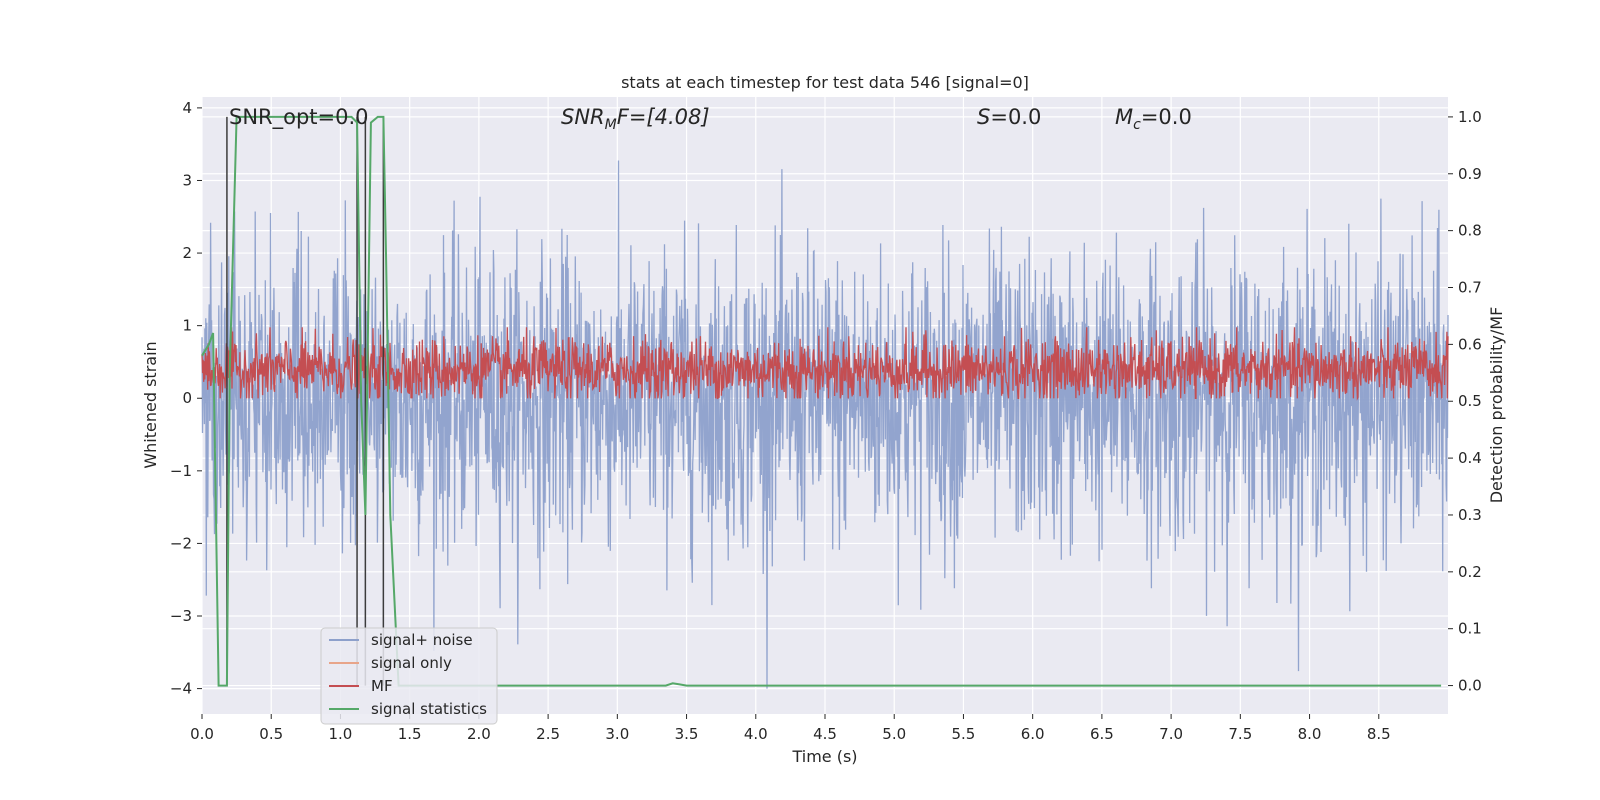 The image size is (1600, 800). Describe the element at coordinates (271, 734) in the screenshot. I see `x-tick-label: 0.5` at that location.